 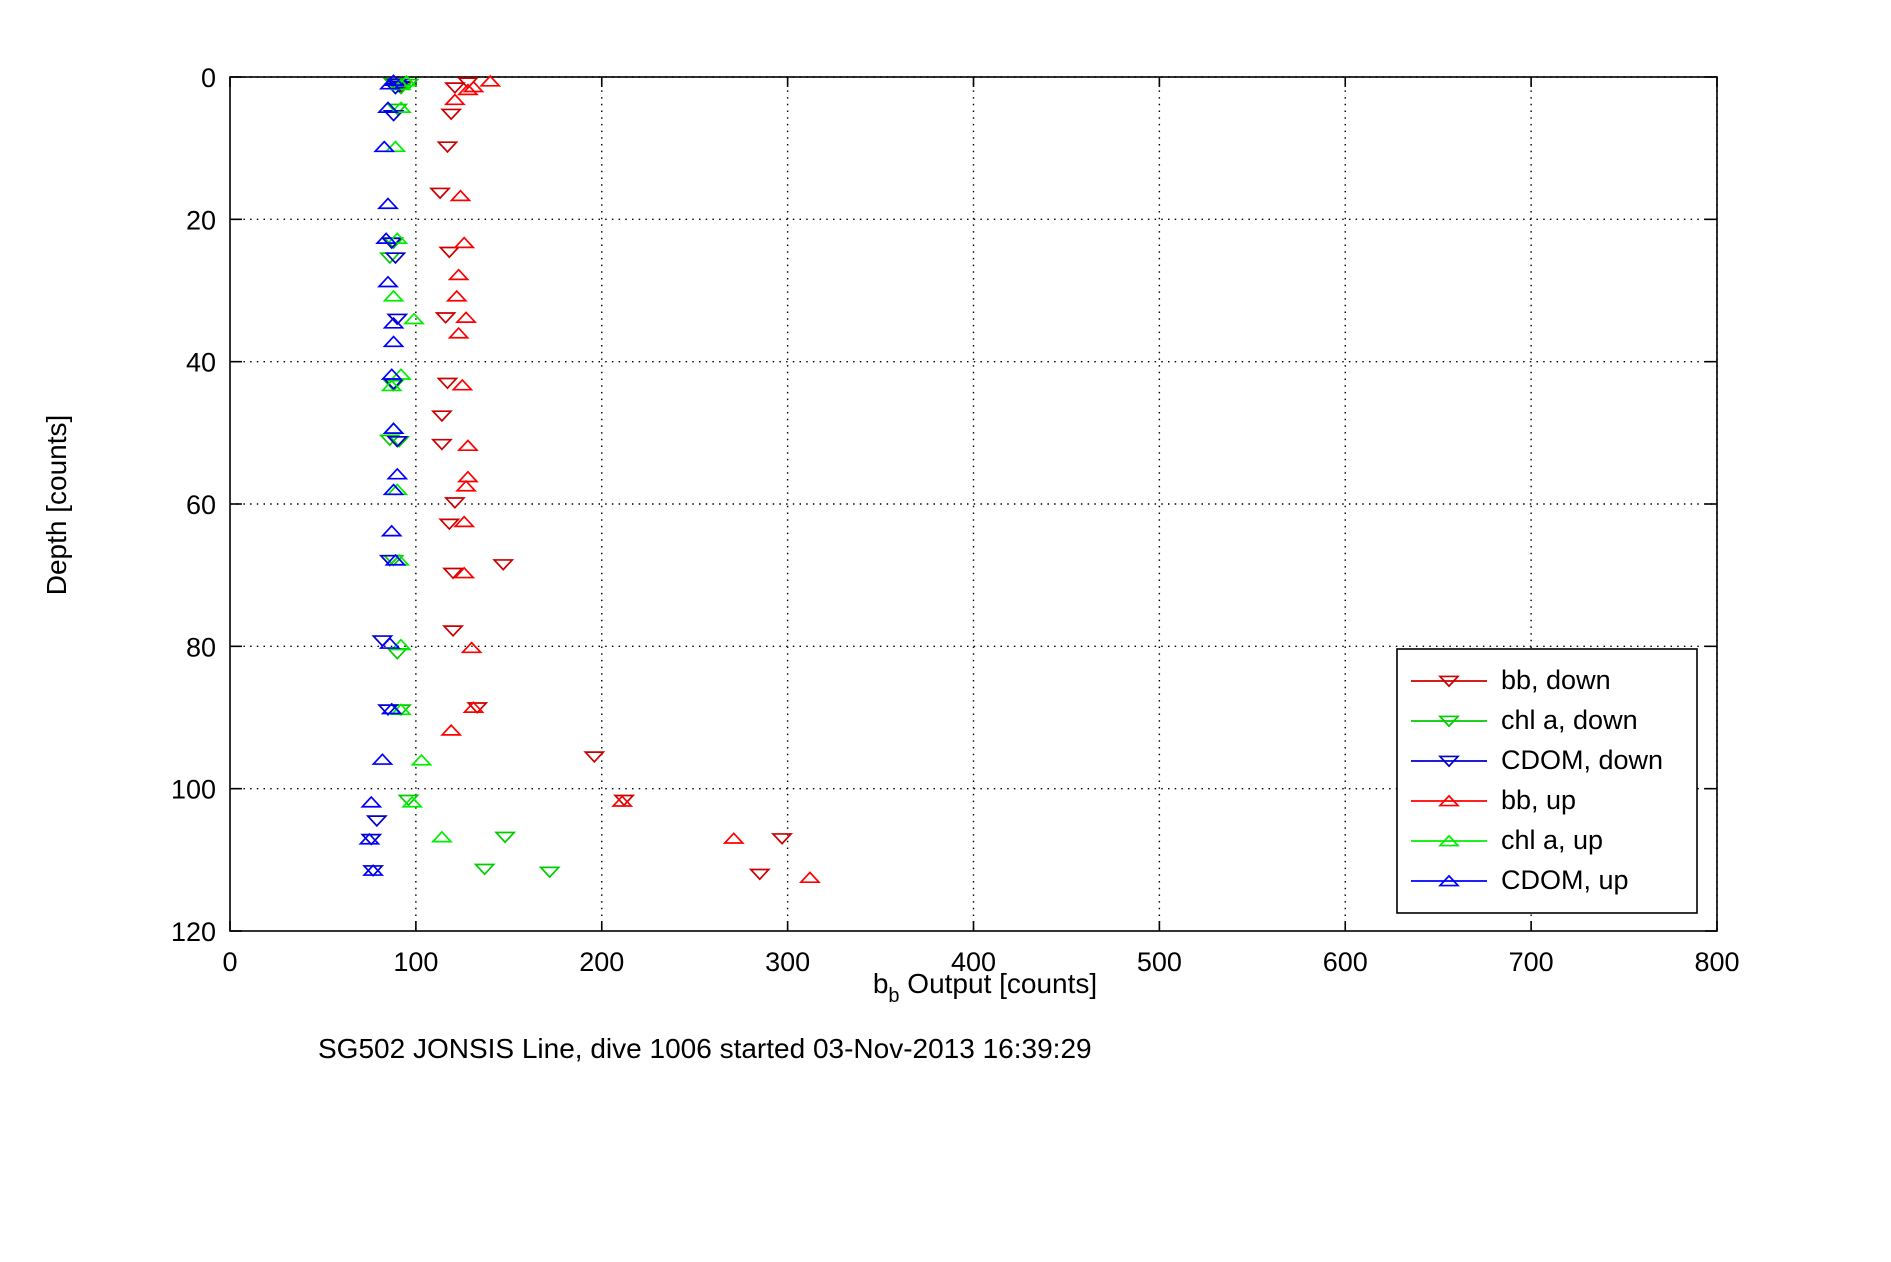 What do you see at coordinates (56, 505) in the screenshot?
I see `y-axis-title-text: Depth [counts]` at bounding box center [56, 505].